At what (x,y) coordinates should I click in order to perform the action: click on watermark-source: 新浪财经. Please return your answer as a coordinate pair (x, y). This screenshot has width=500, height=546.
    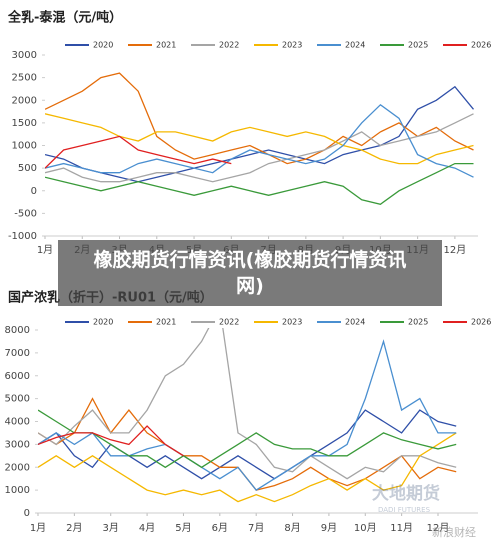
    Looking at the image, I should click on (454, 532).